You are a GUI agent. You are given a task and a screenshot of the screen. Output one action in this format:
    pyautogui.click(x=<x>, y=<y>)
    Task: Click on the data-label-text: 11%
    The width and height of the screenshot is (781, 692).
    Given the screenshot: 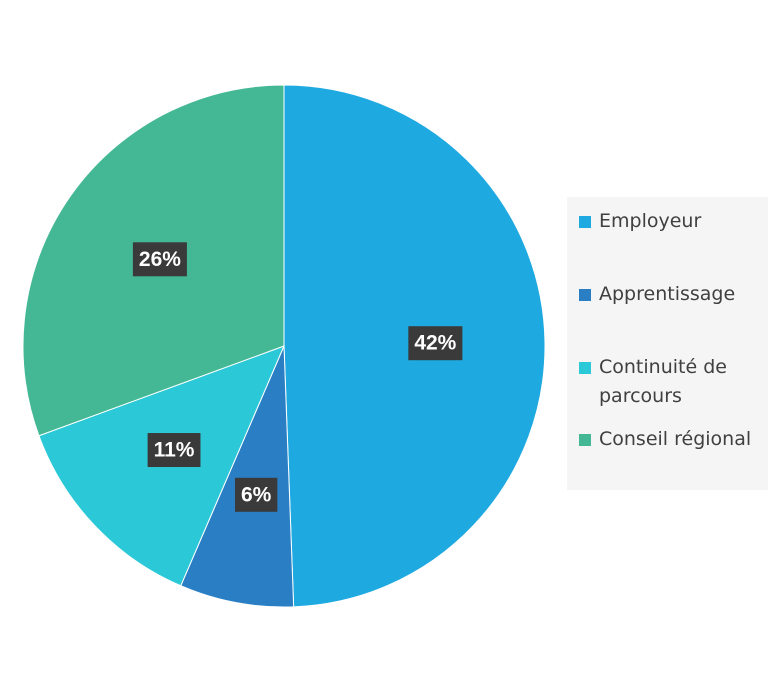 What is the action you would take?
    pyautogui.click(x=174, y=450)
    